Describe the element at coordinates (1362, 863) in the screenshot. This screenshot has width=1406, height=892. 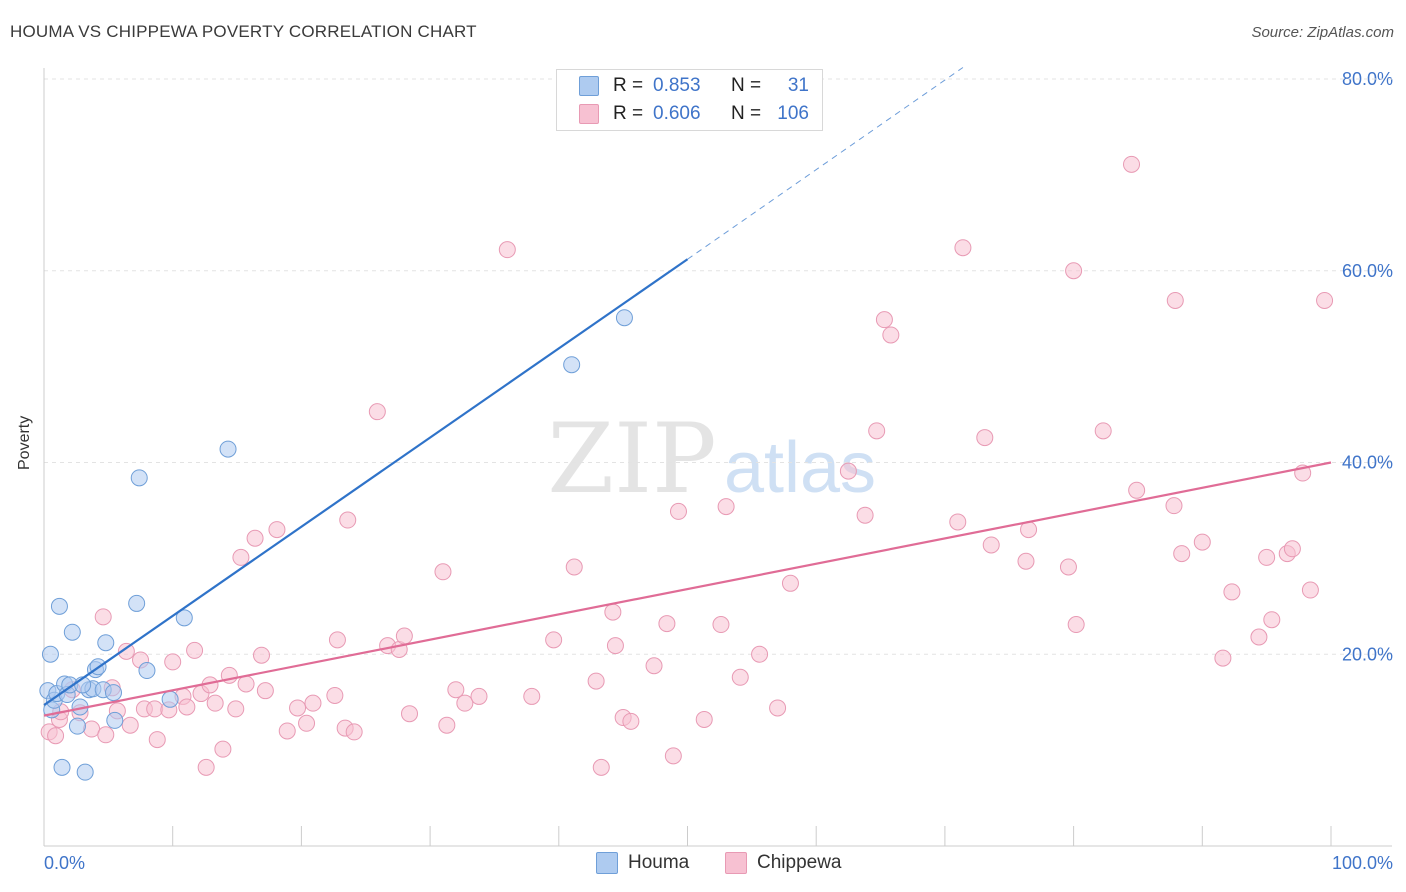
I see `x-tick-label-max: 100.0%` at that location.